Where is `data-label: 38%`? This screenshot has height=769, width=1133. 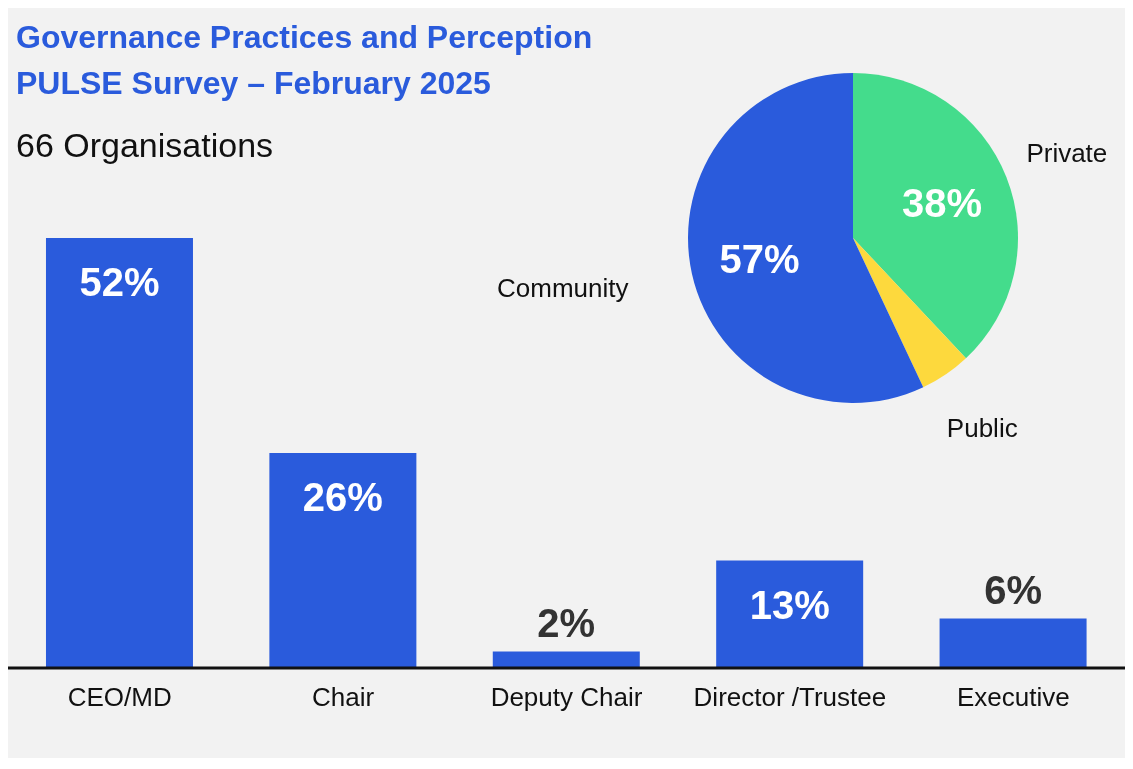
data-label: 38% is located at coordinates (942, 202).